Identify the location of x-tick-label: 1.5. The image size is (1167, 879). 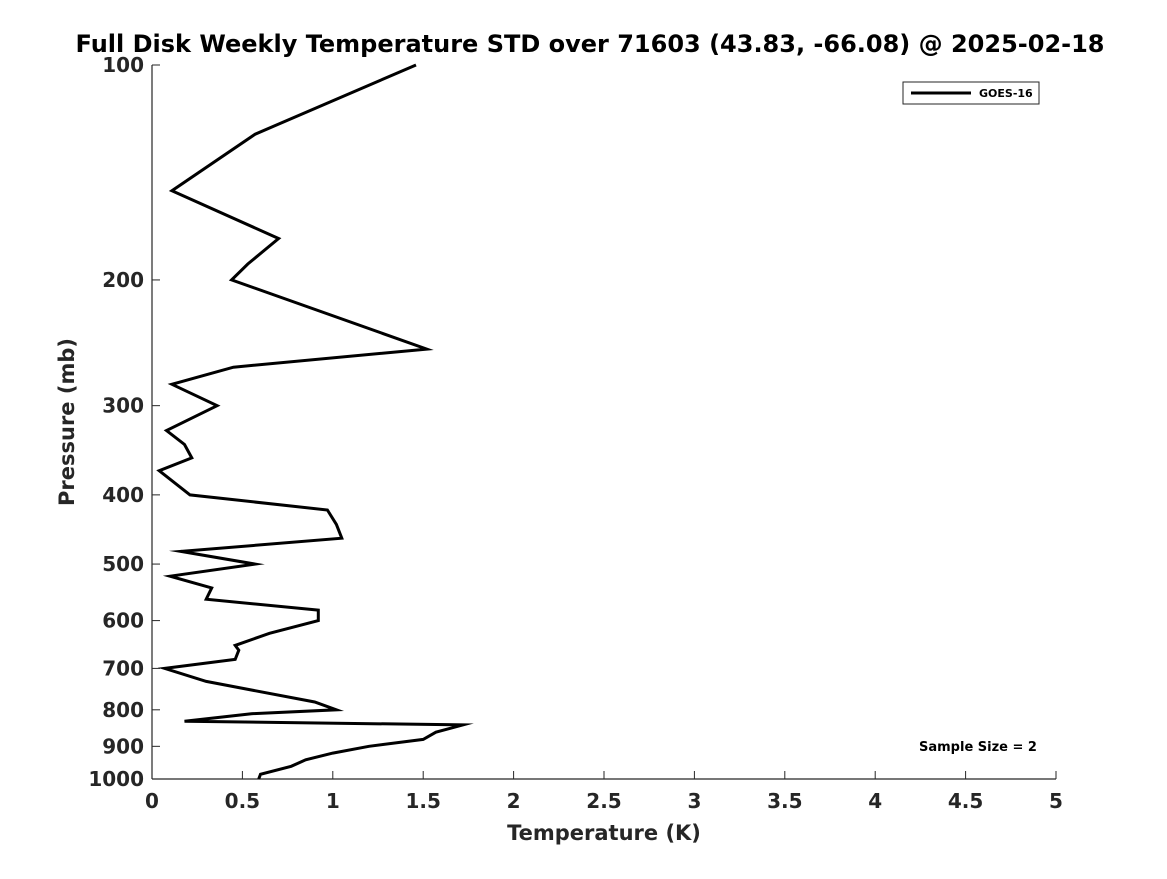
(422, 801).